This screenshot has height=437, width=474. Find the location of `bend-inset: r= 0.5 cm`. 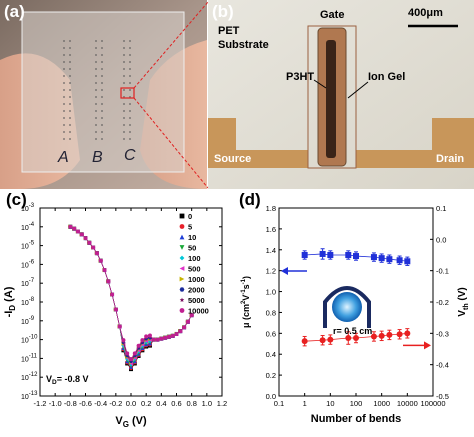

bend-inset: r= 0.5 cm is located at coordinates (347, 311).